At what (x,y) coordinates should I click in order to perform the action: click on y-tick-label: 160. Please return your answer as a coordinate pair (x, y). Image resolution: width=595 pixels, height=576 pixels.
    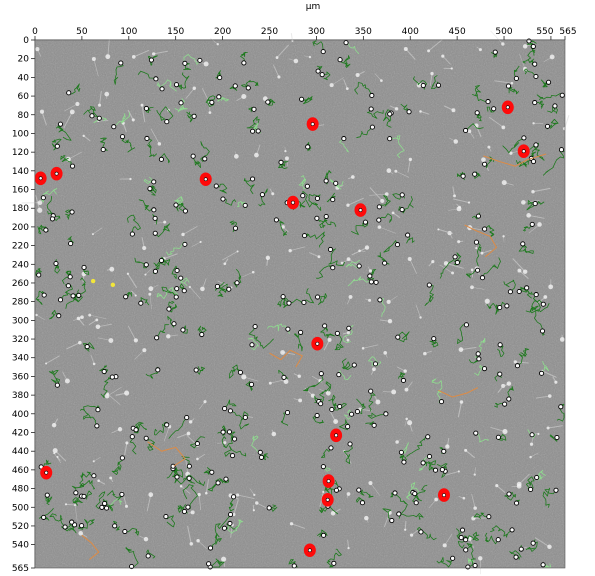
    Looking at the image, I should click on (20, 191).